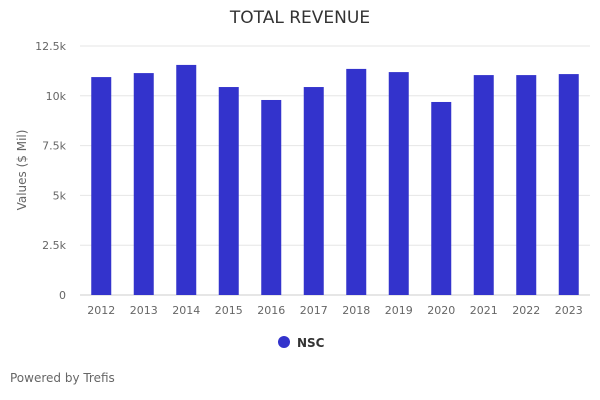 Image resolution: width=600 pixels, height=400 pixels. I want to click on x-tick-label: 2016, so click(271, 310).